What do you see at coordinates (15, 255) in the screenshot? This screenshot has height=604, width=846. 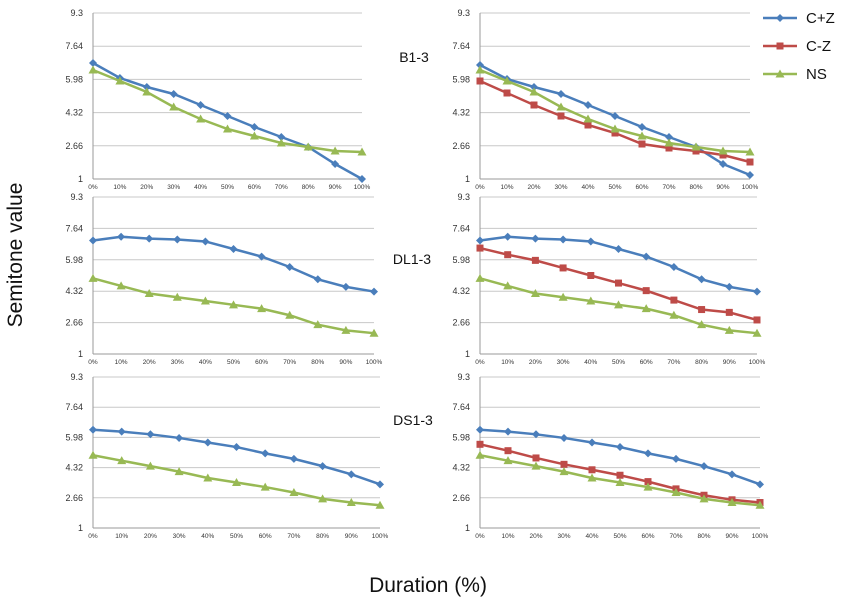 I see `y-axis-label: Semitone value` at bounding box center [15, 255].